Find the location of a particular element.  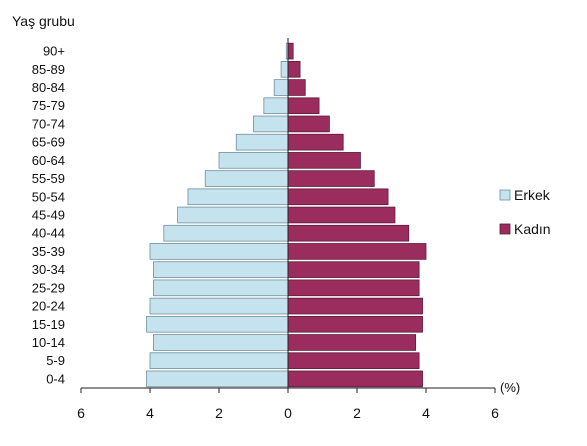

y-tick-label: 30-34 is located at coordinates (48, 269).